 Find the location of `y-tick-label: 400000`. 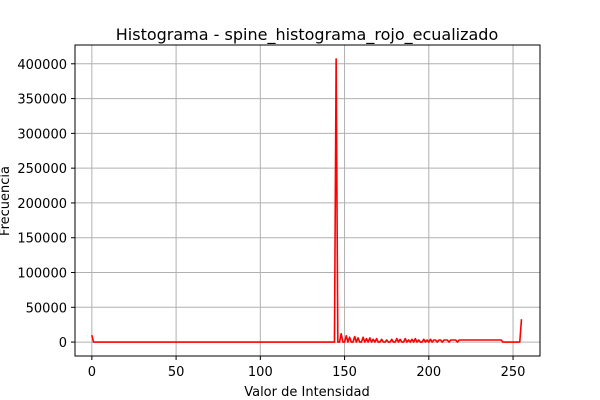

y-tick-label: 400000 is located at coordinates (42, 65).